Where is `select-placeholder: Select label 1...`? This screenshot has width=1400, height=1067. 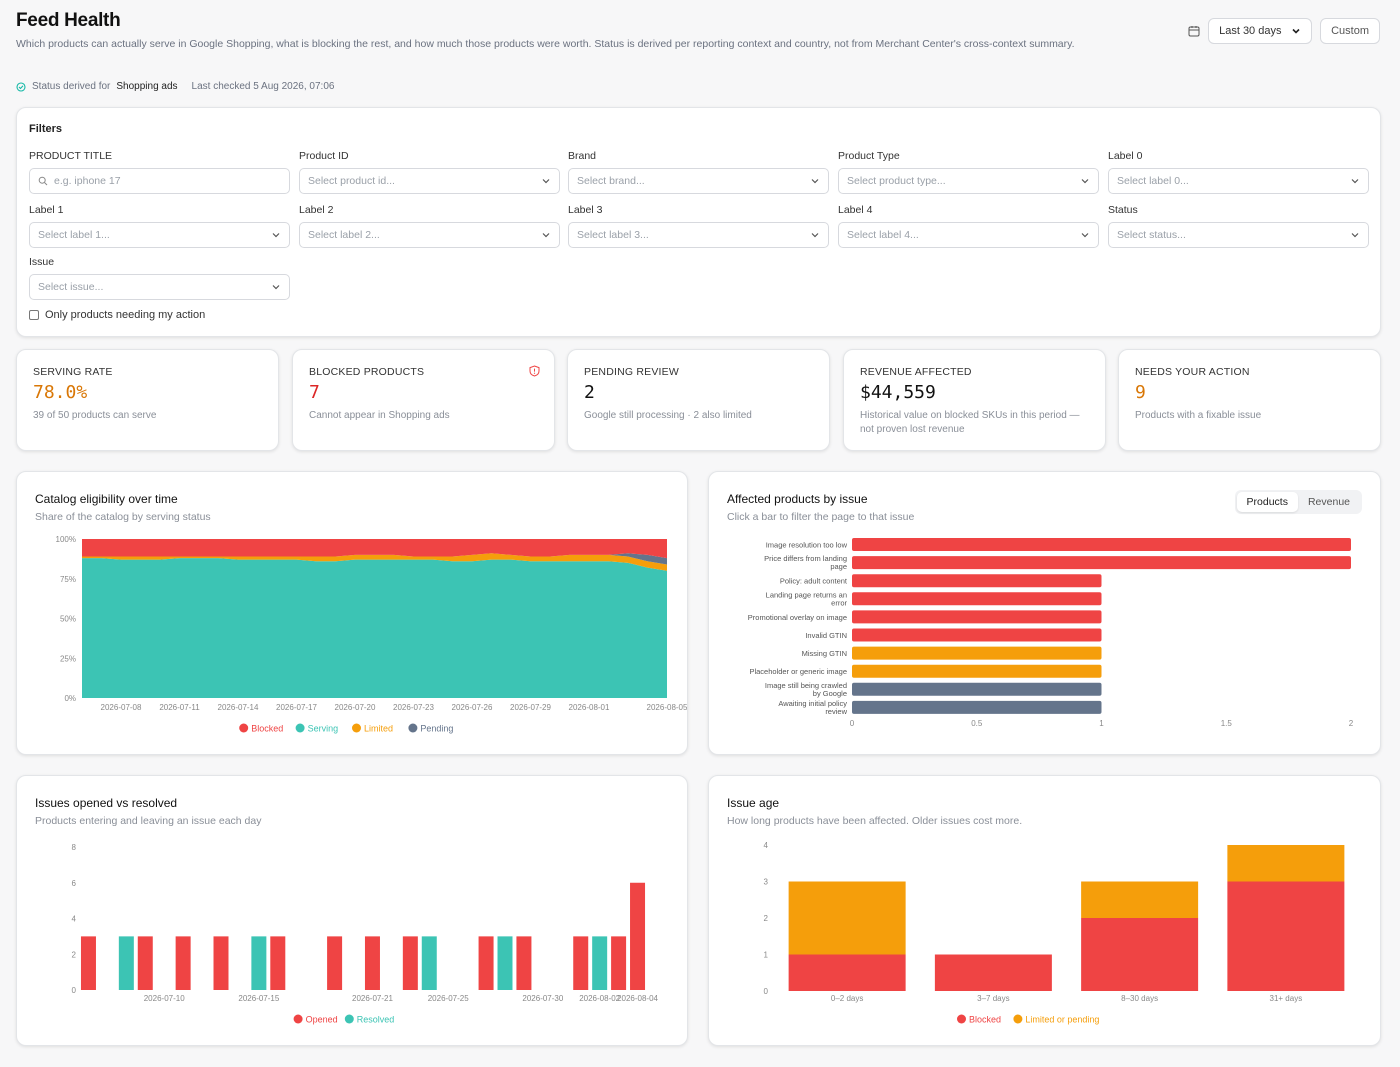
select-placeholder: Select label 1... is located at coordinates (74, 235).